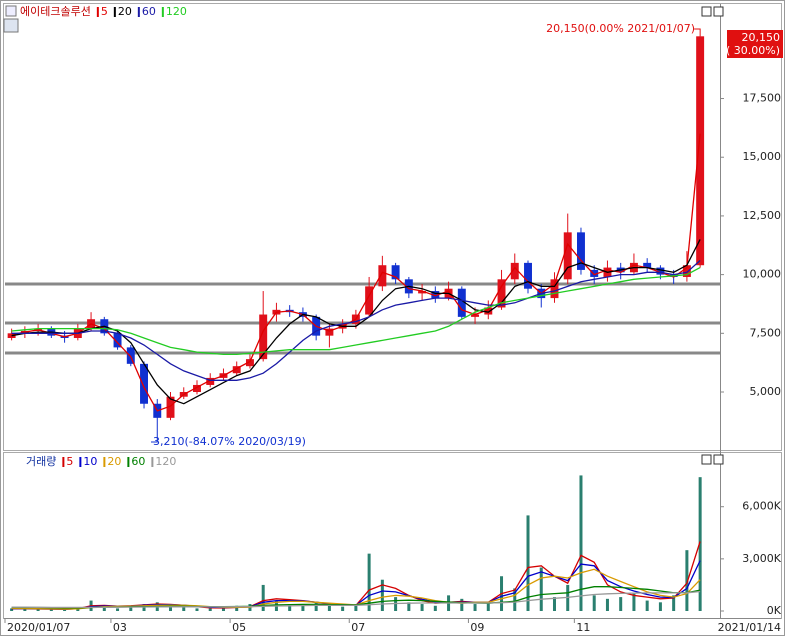 The height and width of the screenshot is (636, 785). I want to click on legend-title: 거래량, so click(41, 461).